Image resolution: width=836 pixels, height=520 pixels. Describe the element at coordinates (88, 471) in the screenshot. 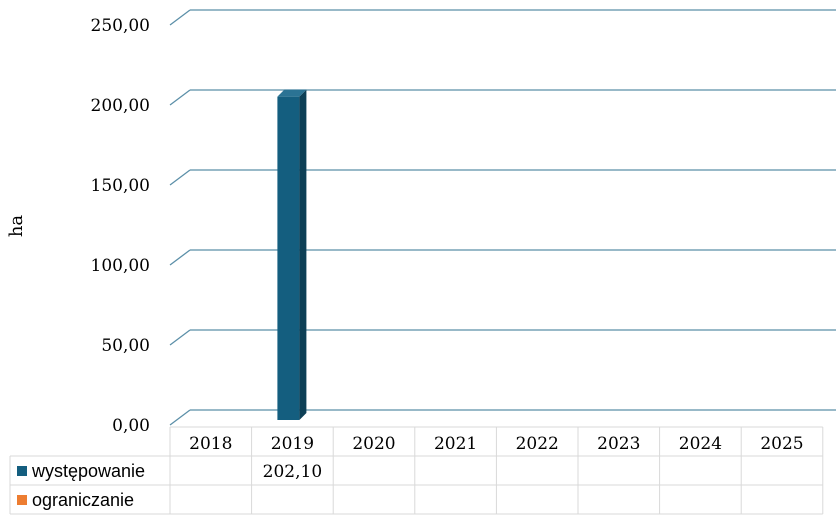

I see `legend-label: występowanie` at that location.